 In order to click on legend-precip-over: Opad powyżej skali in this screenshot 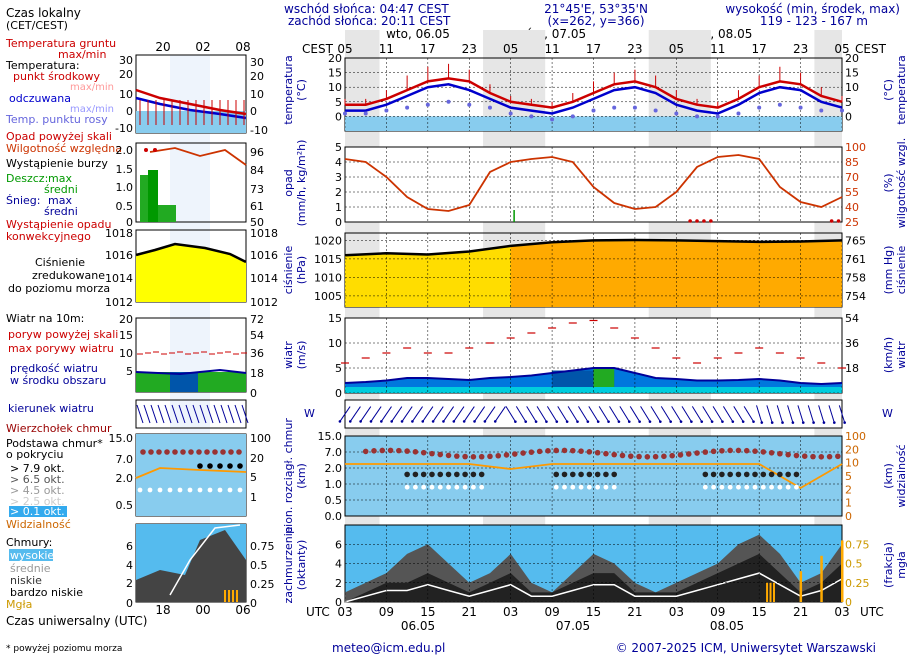, I will do `click(59, 136)`.